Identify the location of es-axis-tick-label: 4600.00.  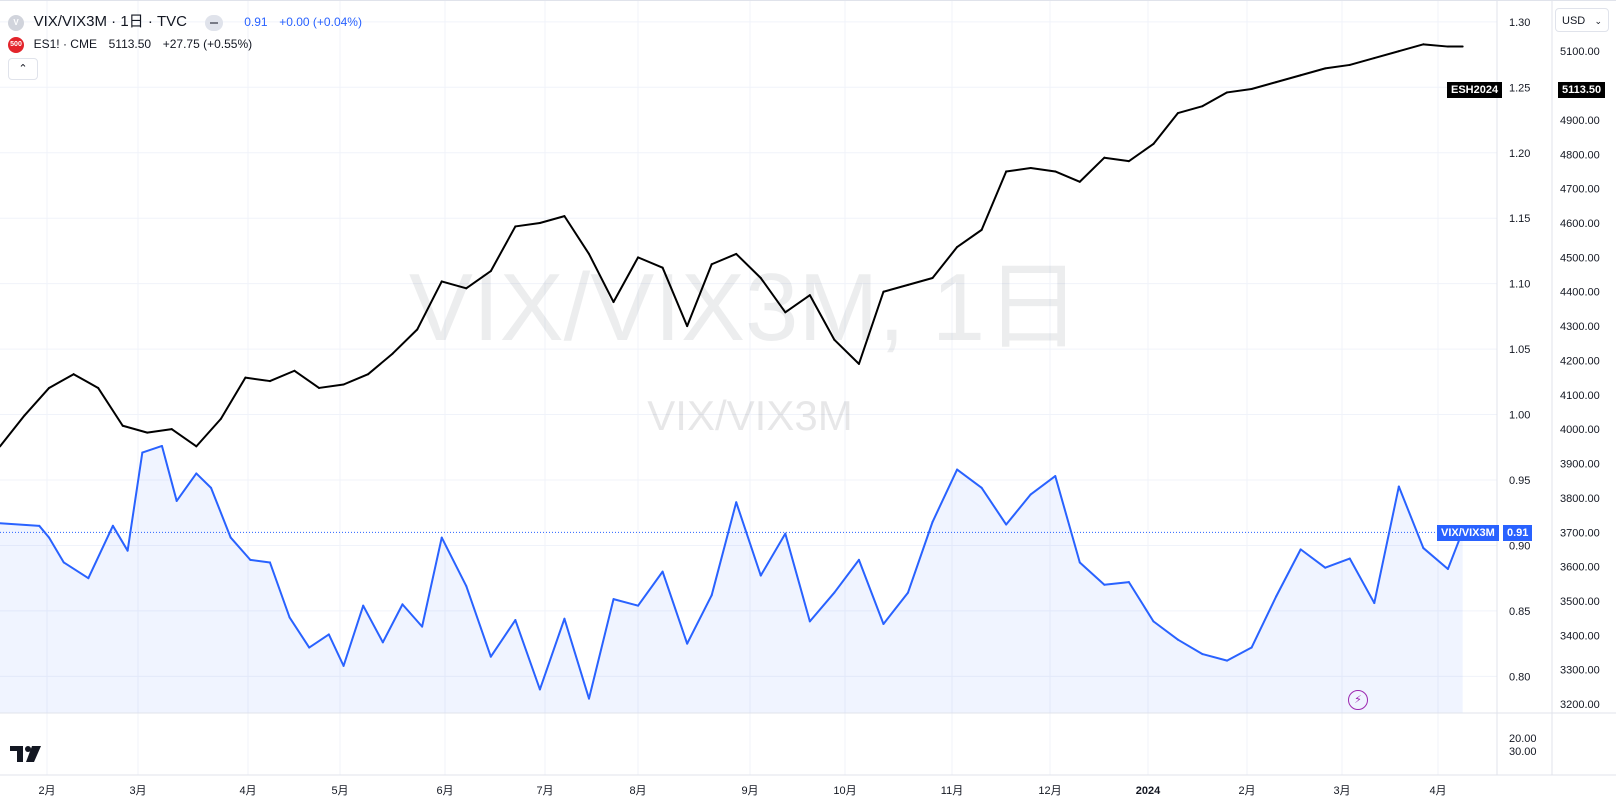
(1580, 224).